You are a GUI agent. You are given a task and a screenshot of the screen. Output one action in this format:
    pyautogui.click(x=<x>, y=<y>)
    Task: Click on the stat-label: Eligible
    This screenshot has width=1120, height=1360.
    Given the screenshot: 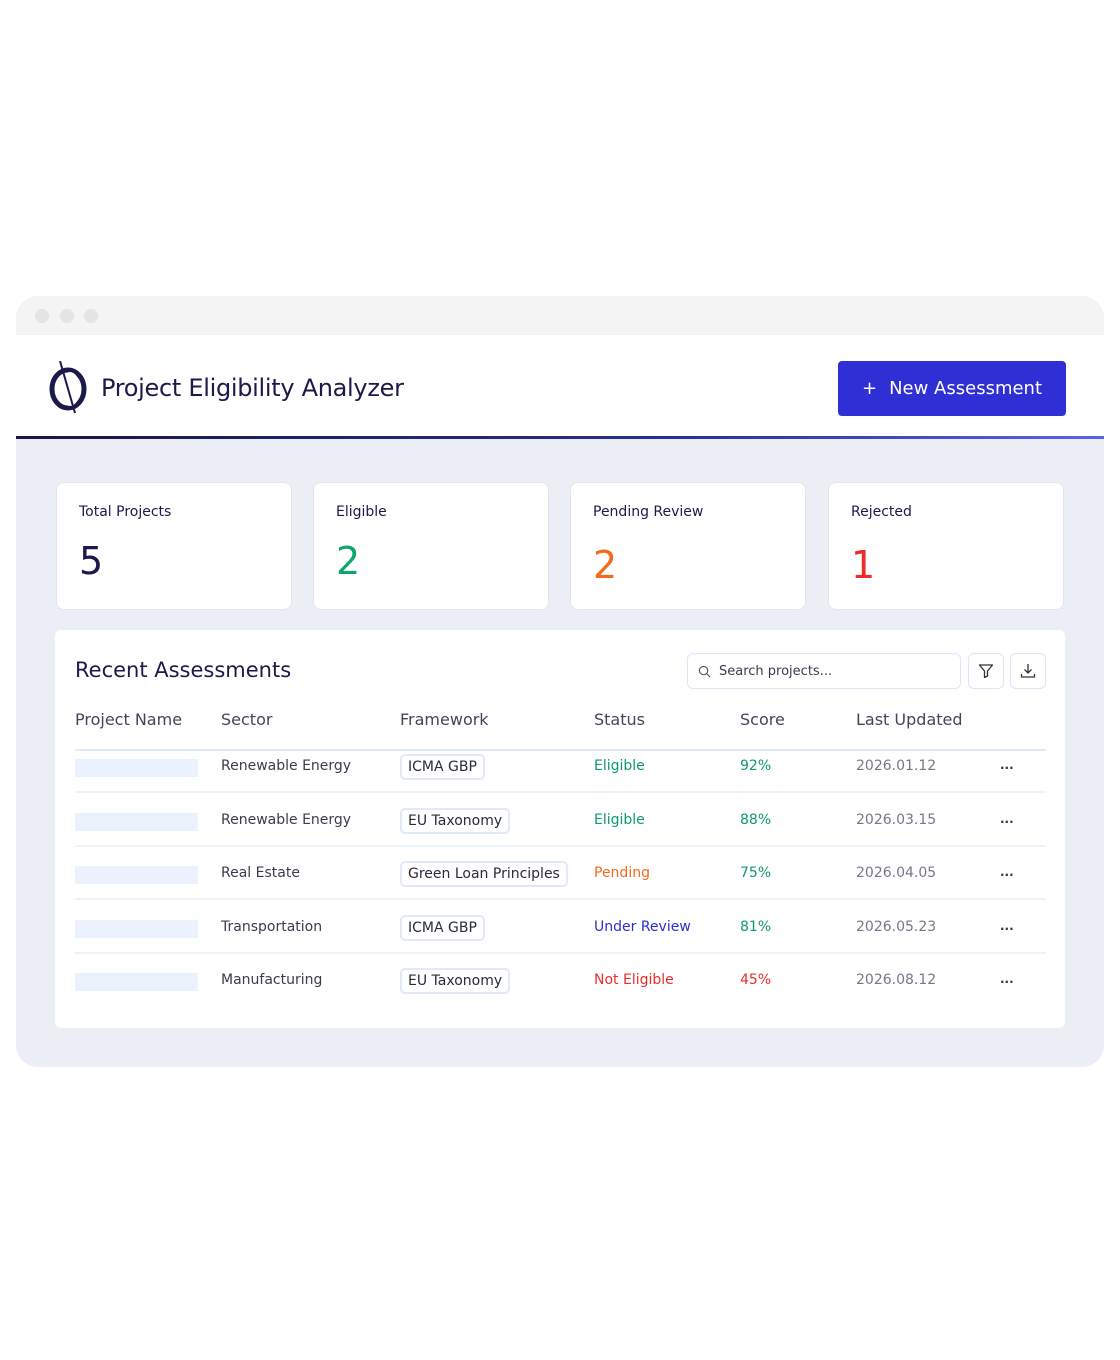 What is the action you would take?
    pyautogui.click(x=361, y=512)
    